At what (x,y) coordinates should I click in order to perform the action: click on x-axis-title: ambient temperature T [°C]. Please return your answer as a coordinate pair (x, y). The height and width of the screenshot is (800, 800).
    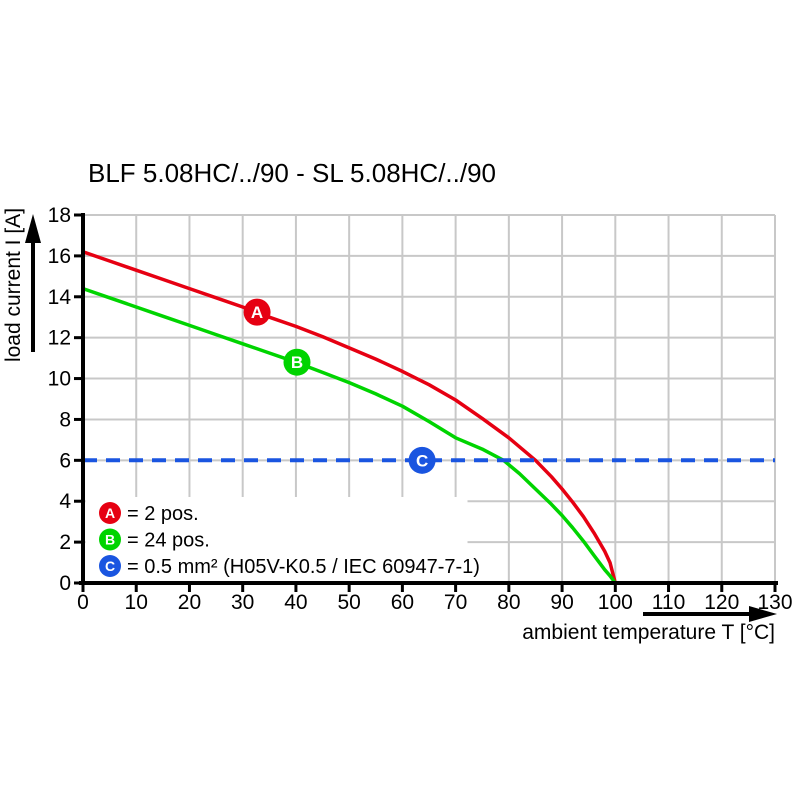
    Looking at the image, I should click on (648, 632).